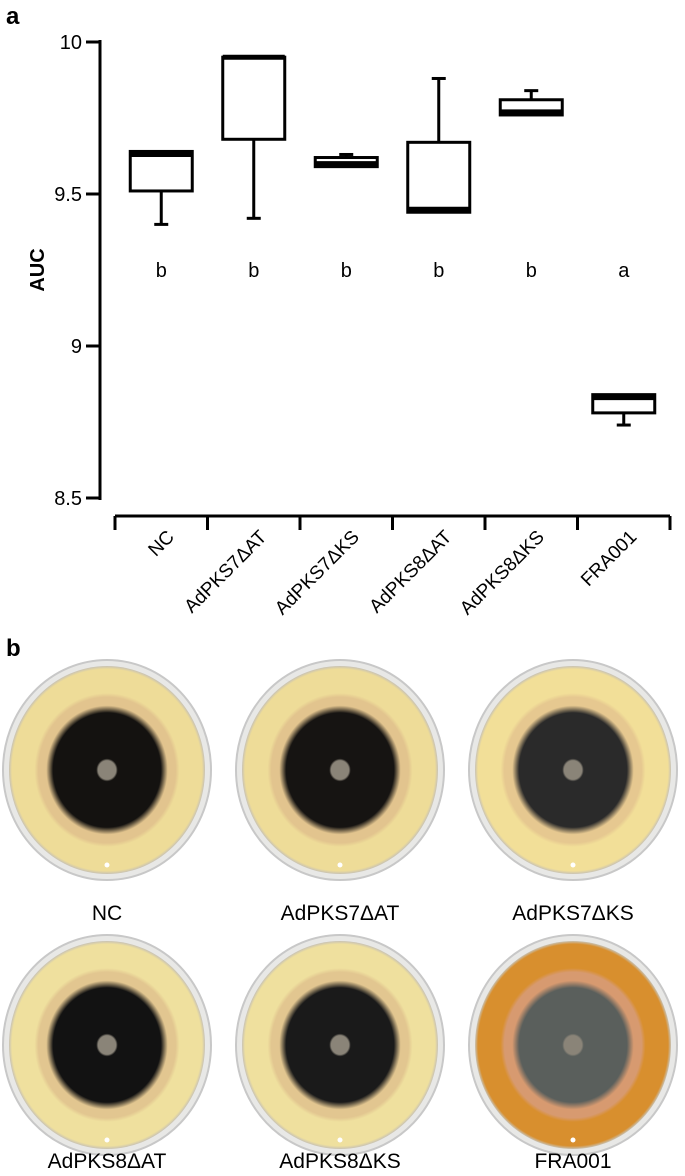  What do you see at coordinates (13, 648) in the screenshot?
I see `panel-b-label: b` at bounding box center [13, 648].